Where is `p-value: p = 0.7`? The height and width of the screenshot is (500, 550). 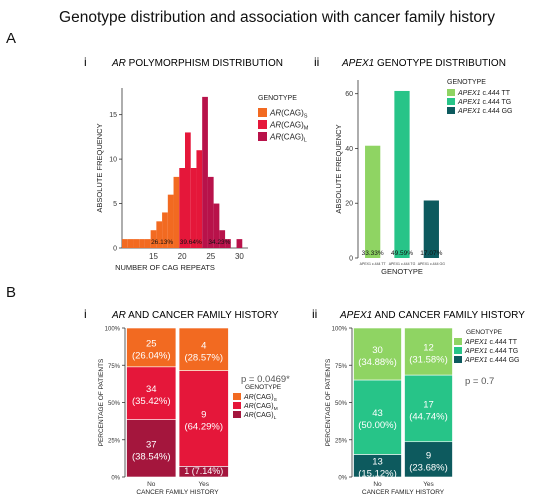
p-value: p = 0.7 is located at coordinates (479, 381).